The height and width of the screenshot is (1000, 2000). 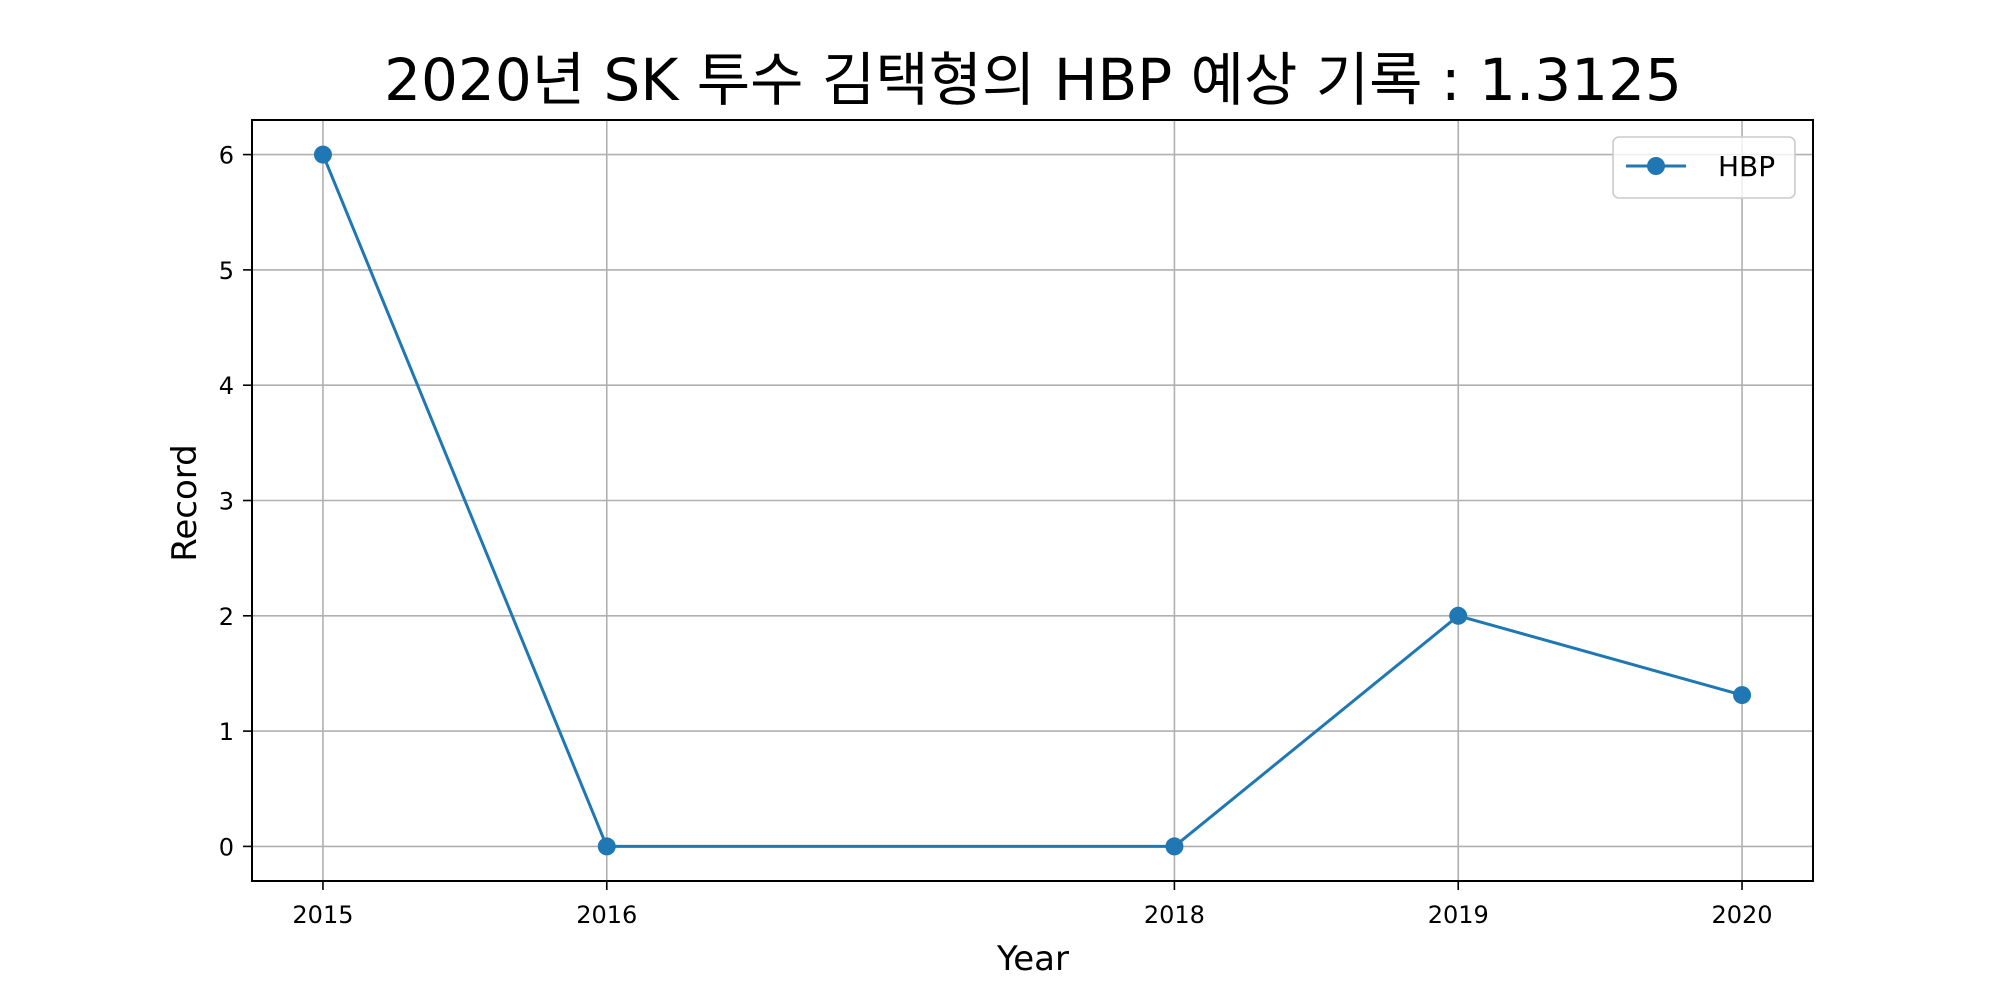 What do you see at coordinates (226, 271) in the screenshot?
I see `y-tick-label: 5` at bounding box center [226, 271].